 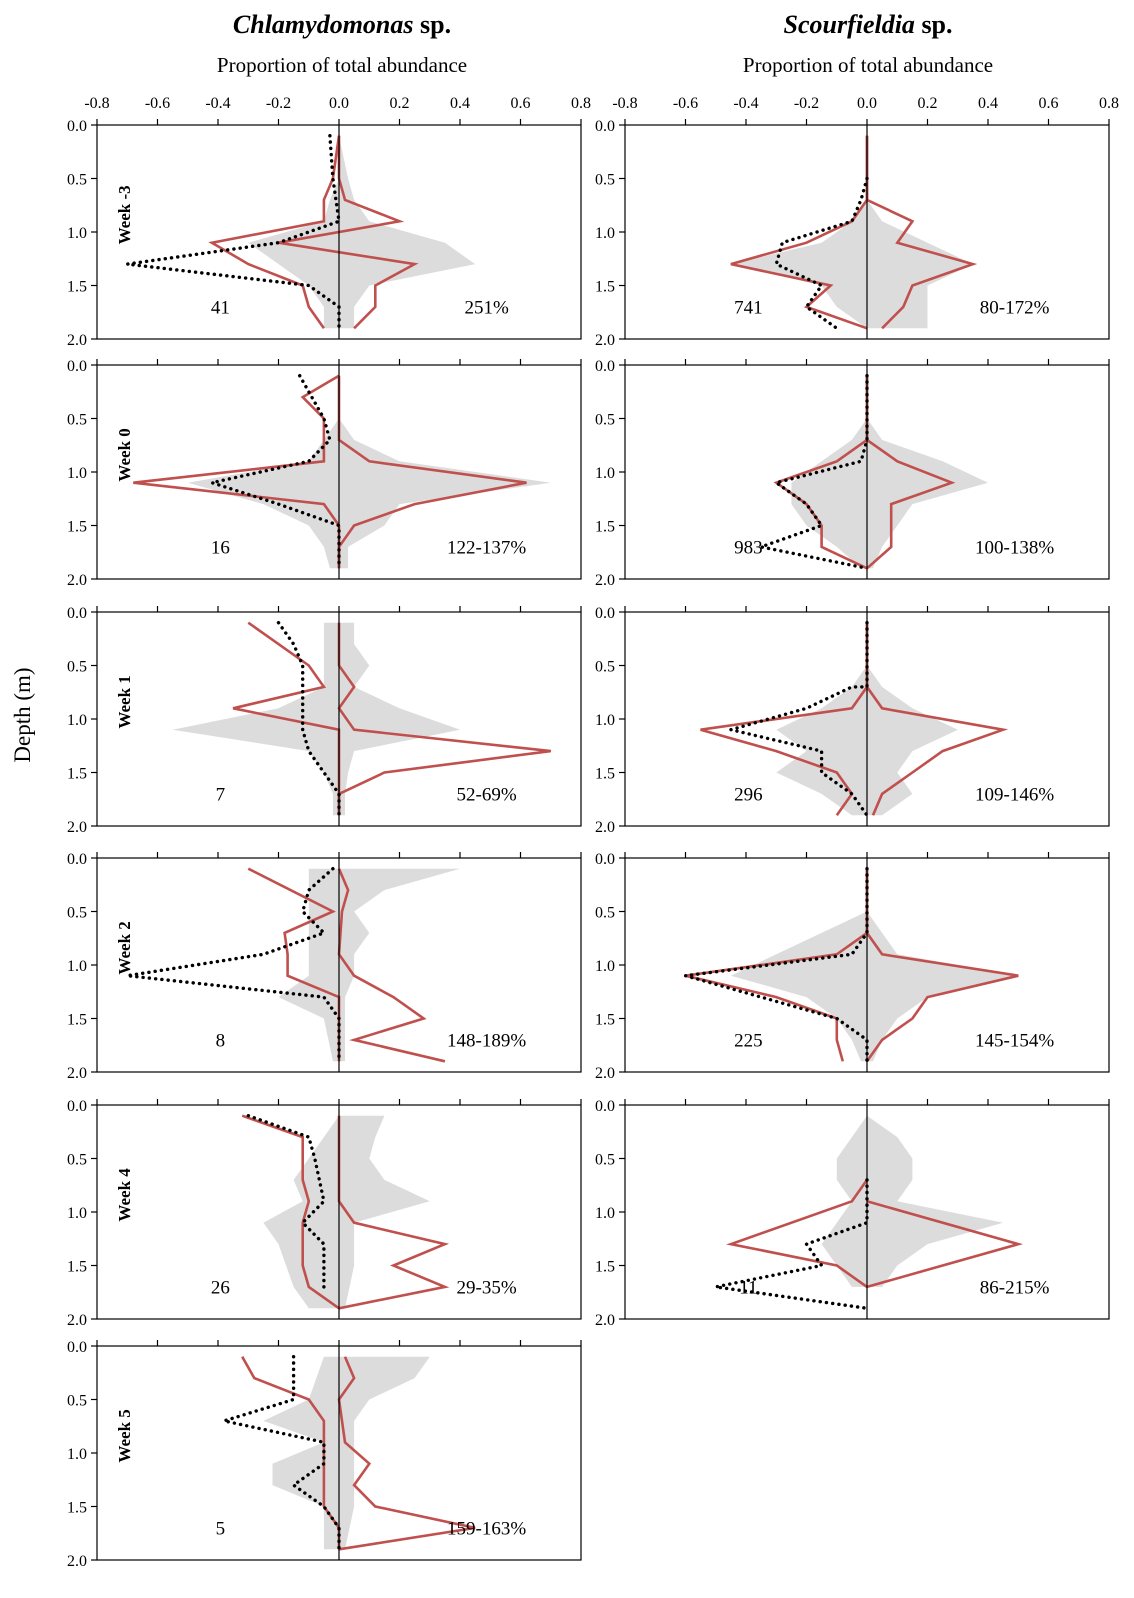 I want to click on annotation-count: 8, so click(x=221, y=1040).